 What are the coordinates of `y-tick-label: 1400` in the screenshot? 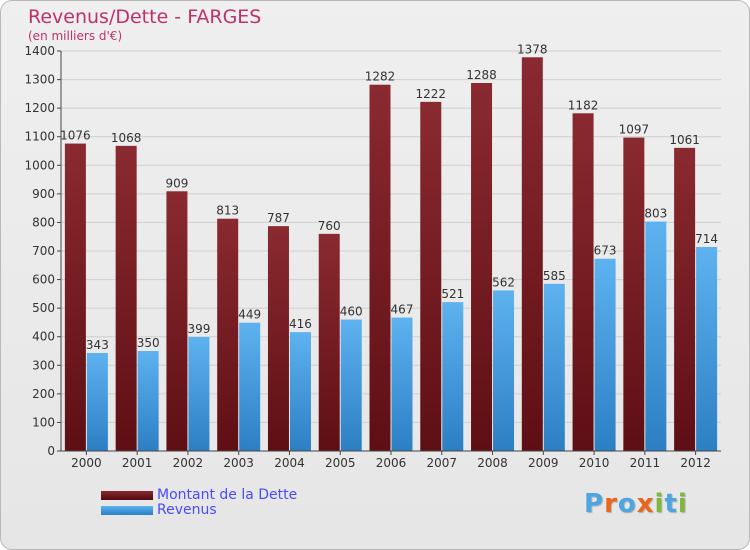 It's located at (39, 51).